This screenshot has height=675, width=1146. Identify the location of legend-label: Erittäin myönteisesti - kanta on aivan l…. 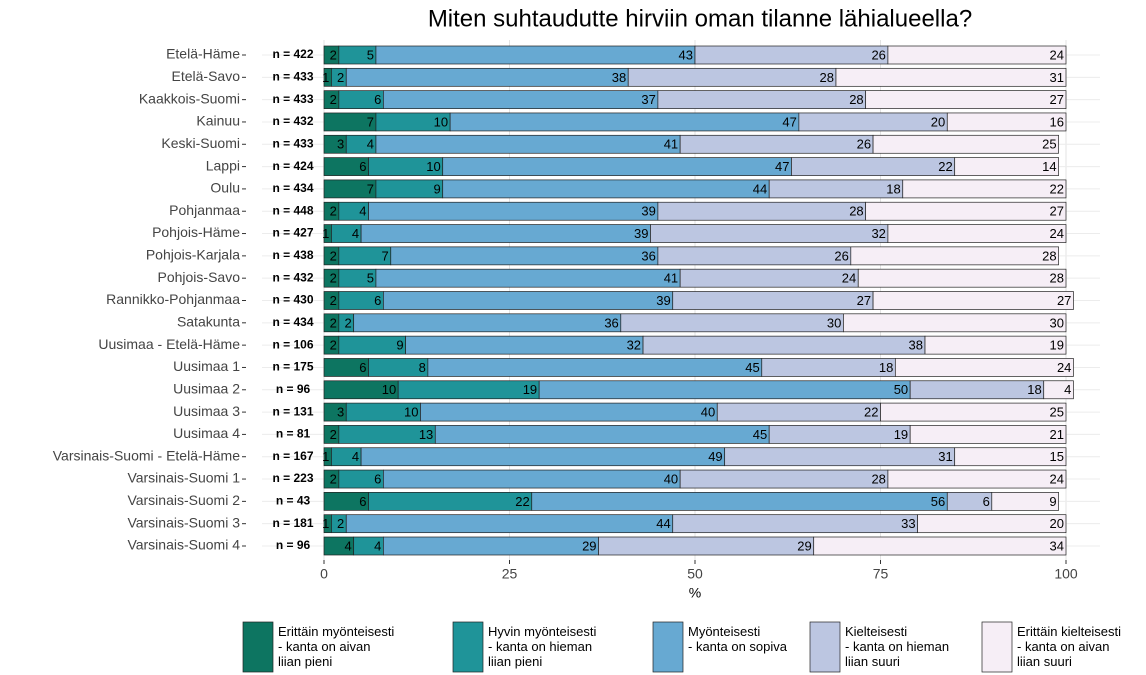
(336, 646).